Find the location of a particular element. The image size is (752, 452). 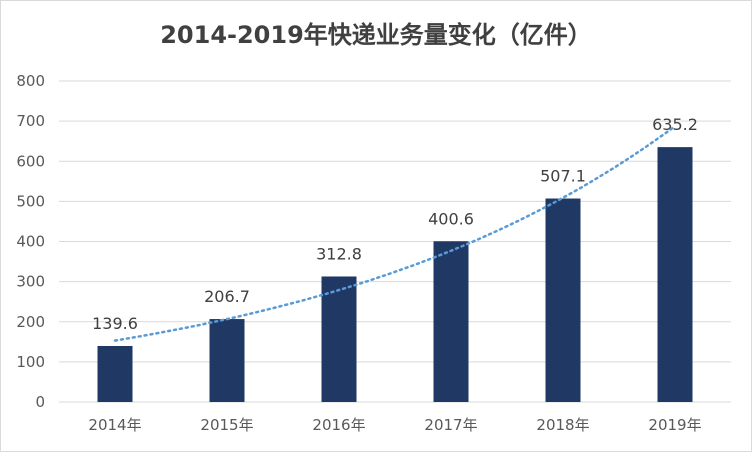

y-tick-label: 600 is located at coordinates (30, 161).